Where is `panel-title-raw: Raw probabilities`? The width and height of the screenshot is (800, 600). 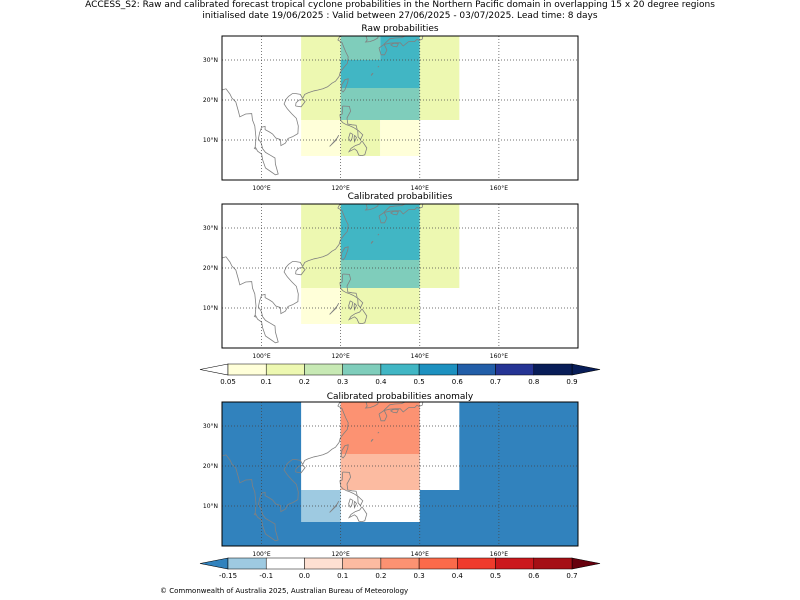
panel-title-raw: Raw probabilities is located at coordinates (400, 29).